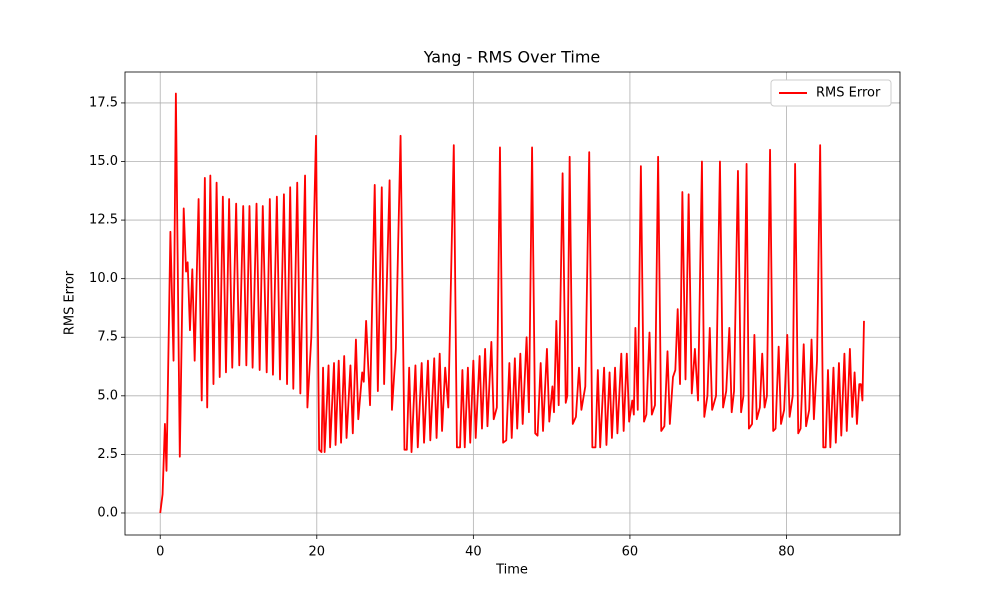 The width and height of the screenshot is (1000, 604). Describe the element at coordinates (70, 302) in the screenshot. I see `y-axis-label: RMS Error` at that location.